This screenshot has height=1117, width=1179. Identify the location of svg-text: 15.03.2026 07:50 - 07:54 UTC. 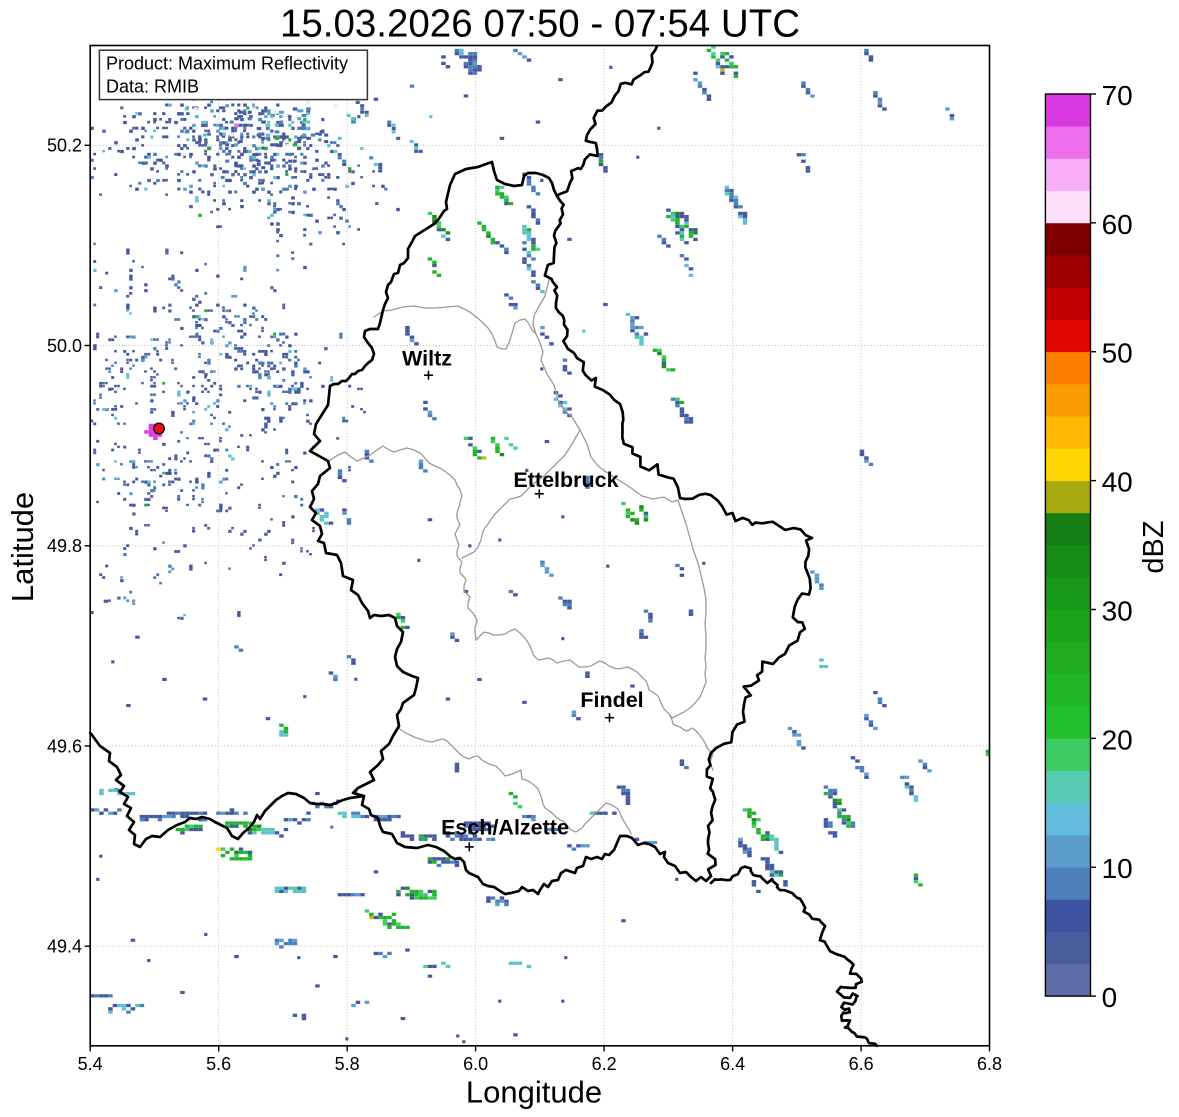
(540, 24).